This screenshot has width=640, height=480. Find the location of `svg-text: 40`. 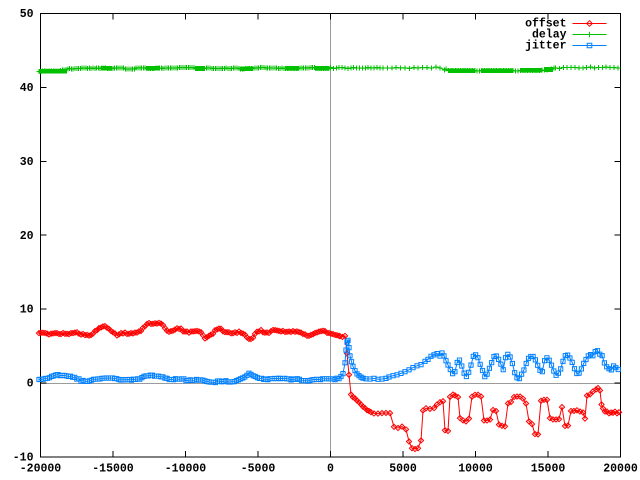

svg-text: 40 is located at coordinates (27, 88).